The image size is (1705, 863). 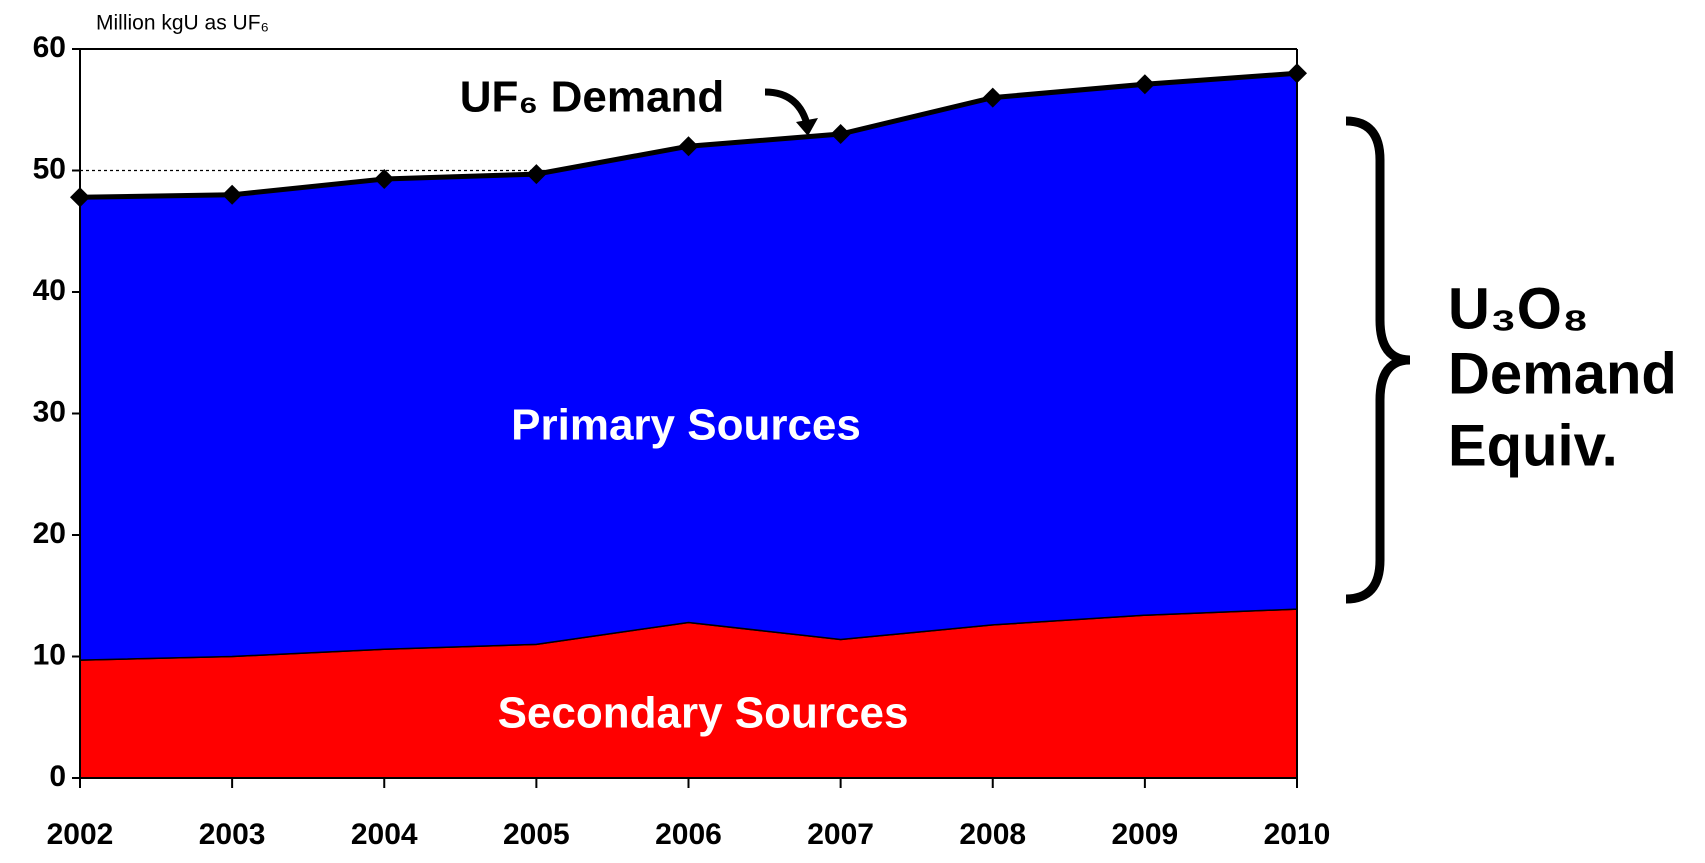 What do you see at coordinates (703, 713) in the screenshot?
I see `series-label: Secondary Sources` at bounding box center [703, 713].